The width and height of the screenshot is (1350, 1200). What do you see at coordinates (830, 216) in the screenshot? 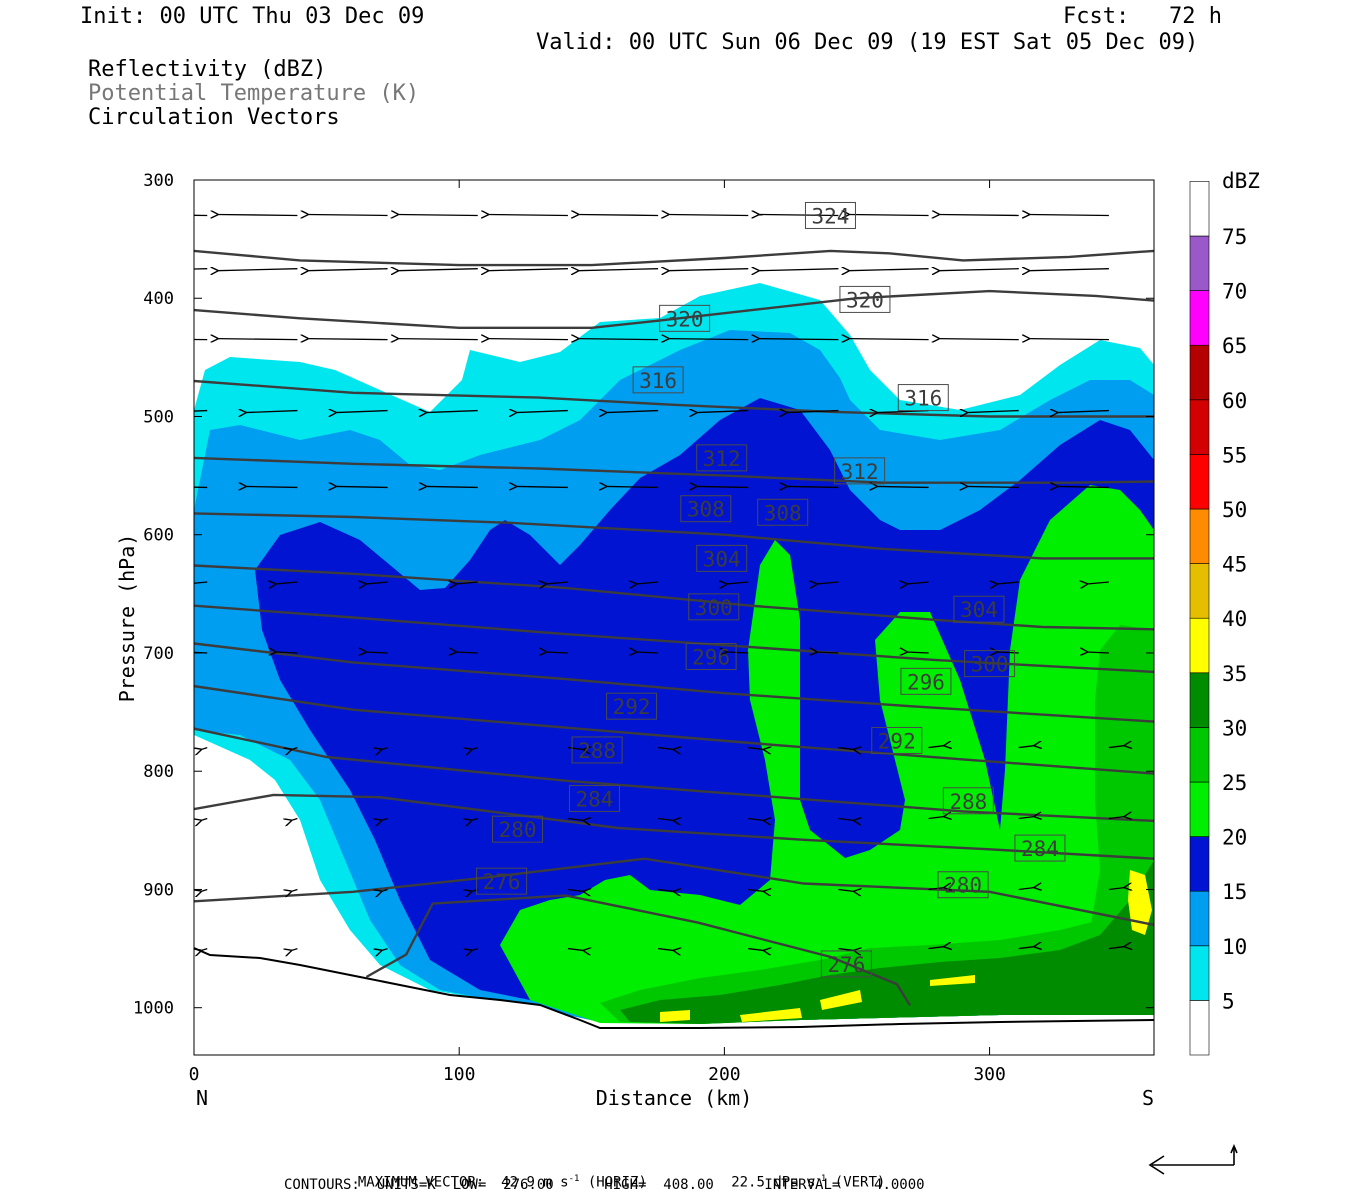
I see `svg-text: 324` at bounding box center [830, 216].